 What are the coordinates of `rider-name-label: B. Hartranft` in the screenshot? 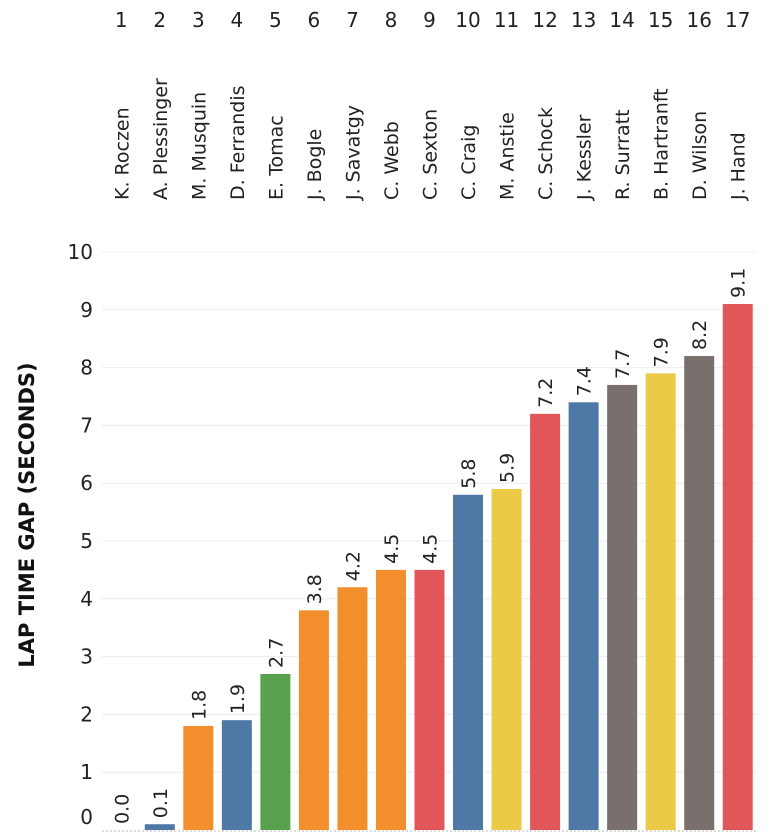 It's located at (662, 144).